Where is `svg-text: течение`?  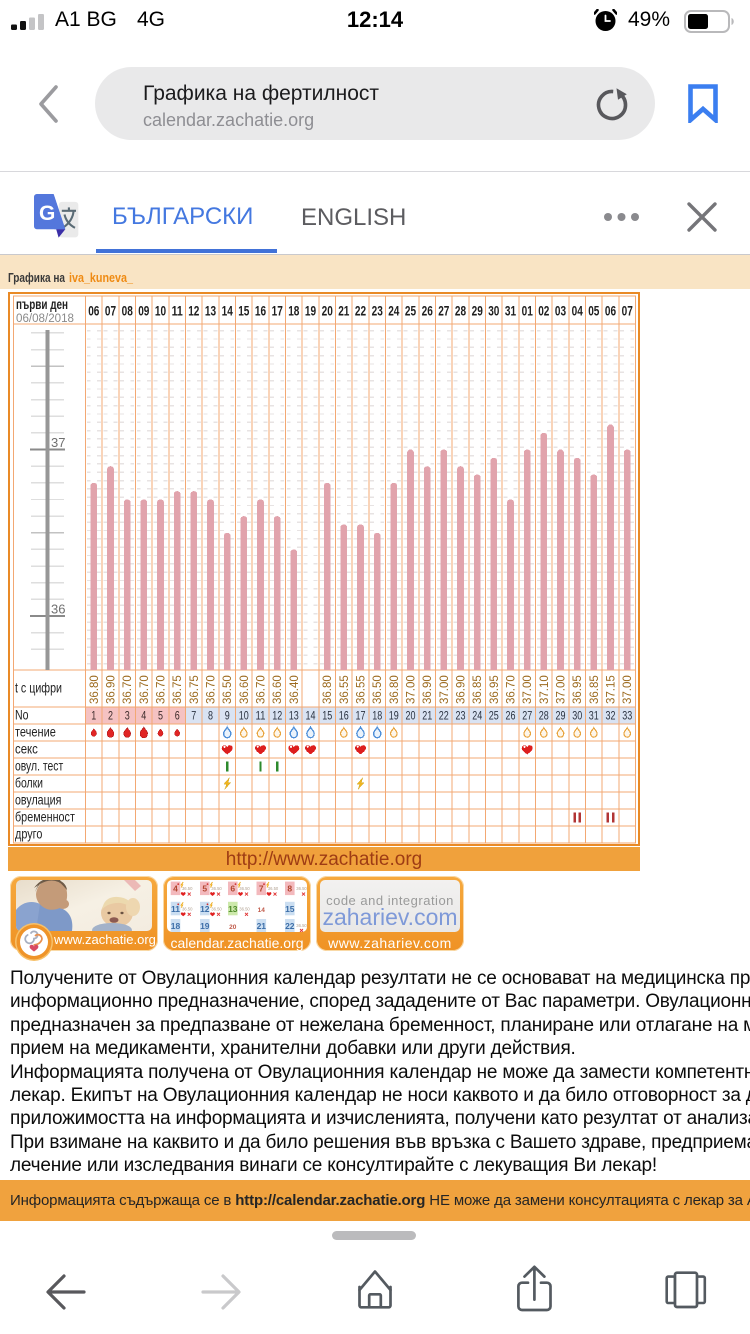 svg-text: течение is located at coordinates (35, 732).